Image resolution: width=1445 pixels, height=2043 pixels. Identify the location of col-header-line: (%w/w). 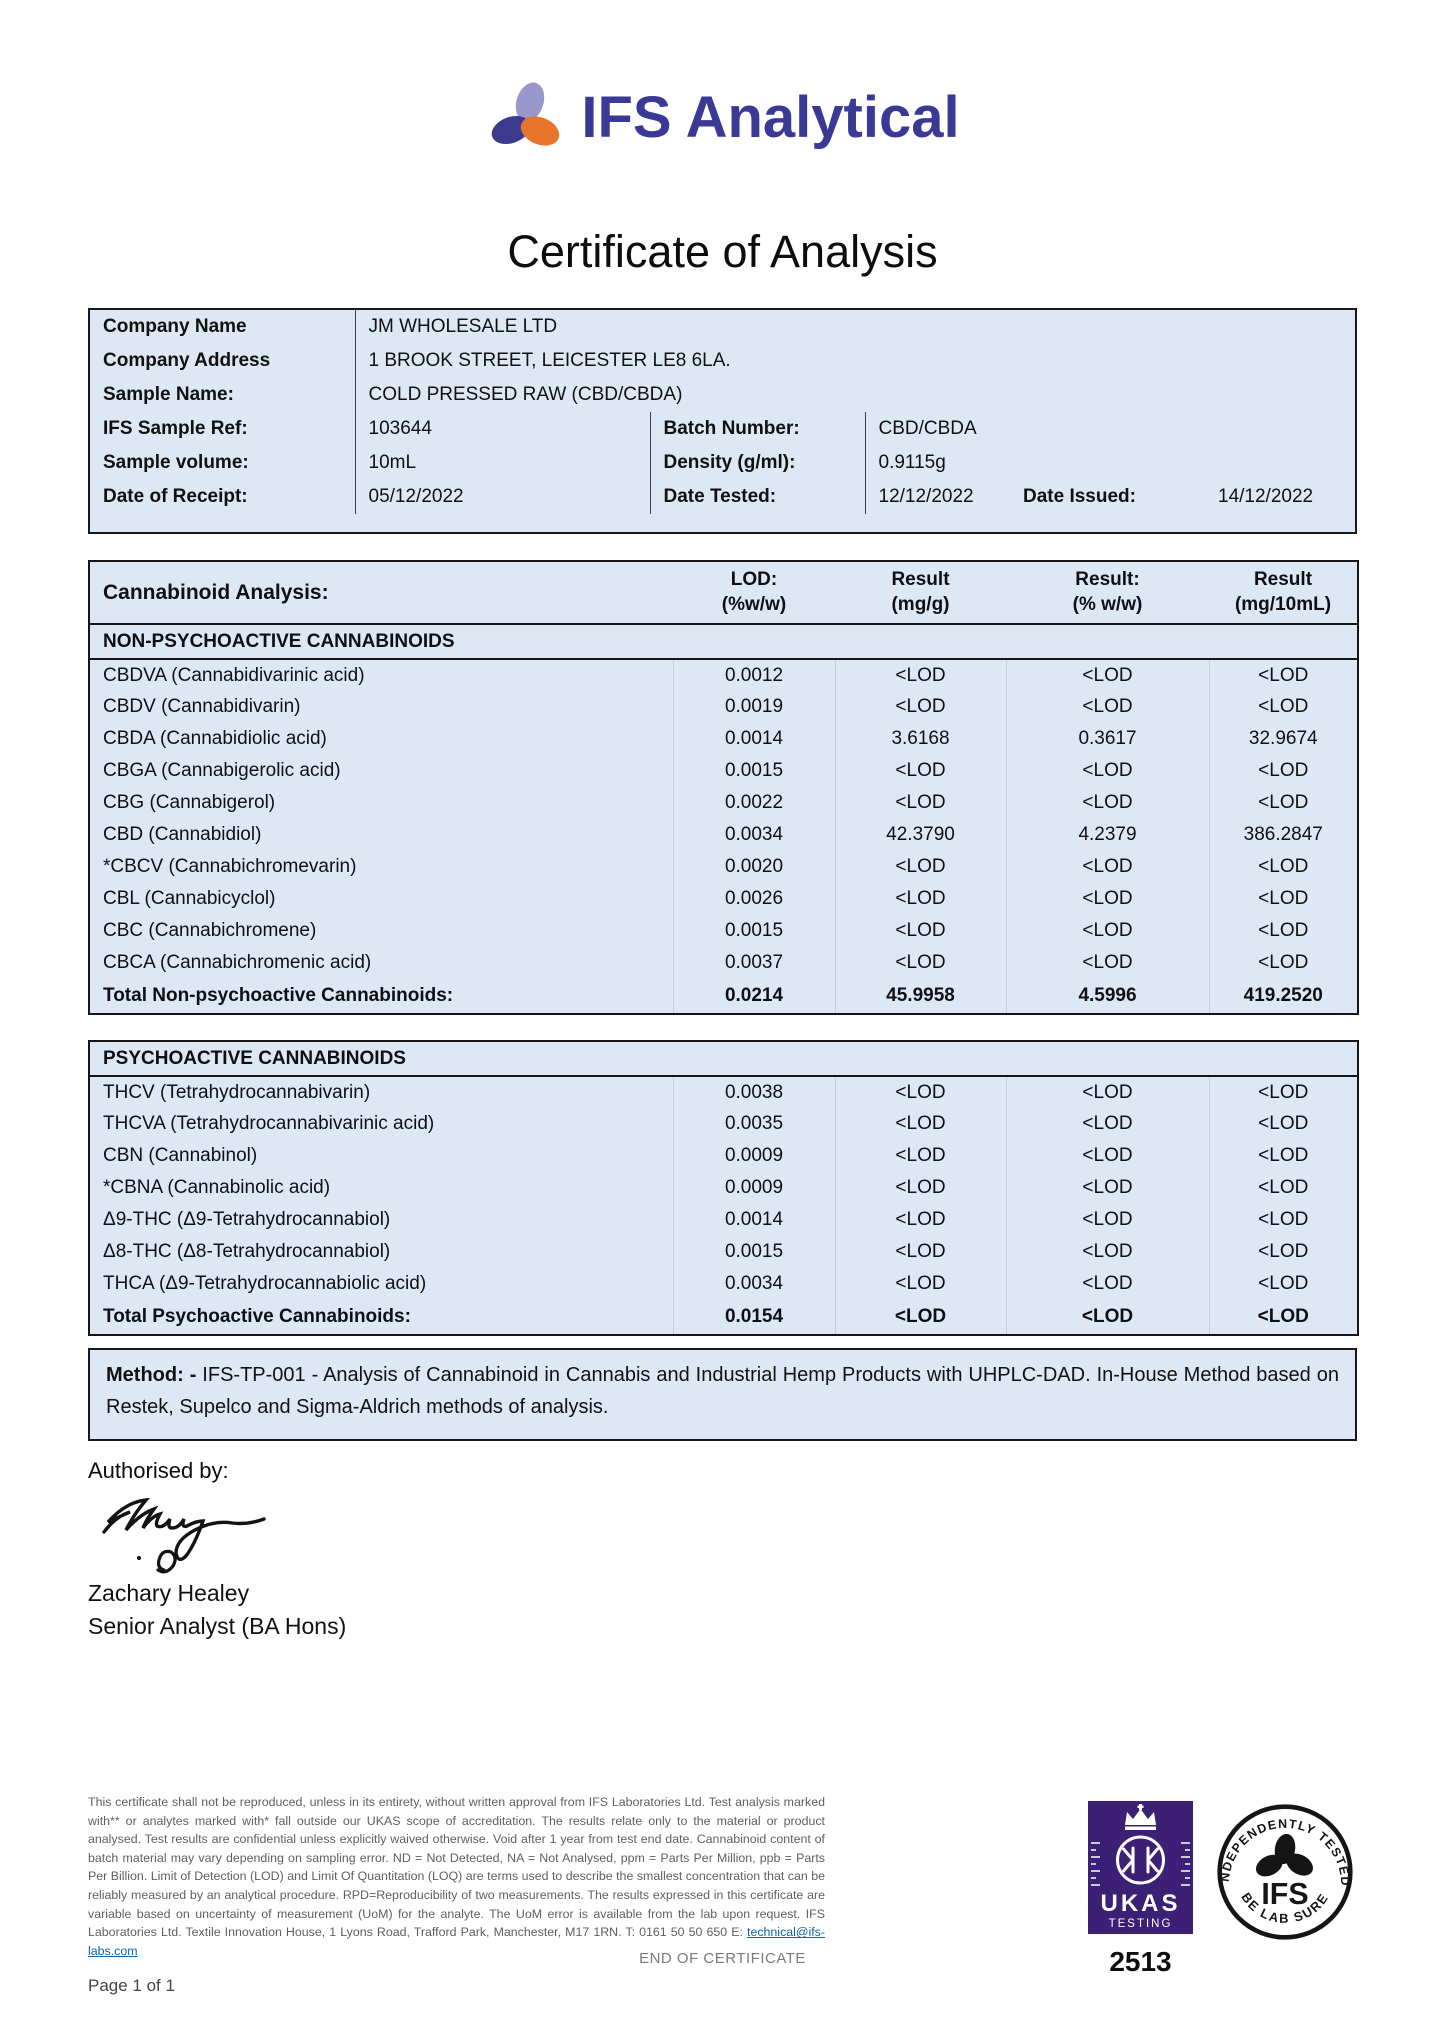
(754, 604).